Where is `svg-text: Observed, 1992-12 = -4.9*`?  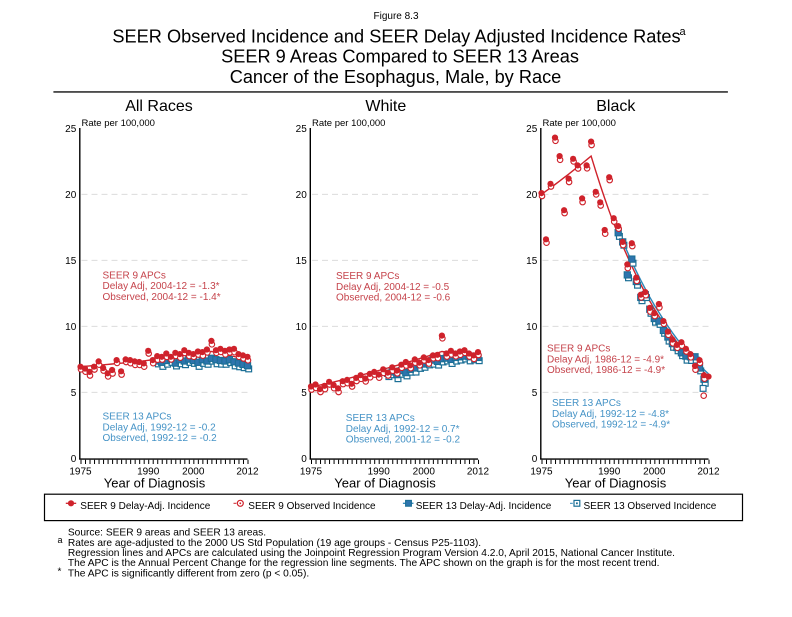
svg-text: Observed, 1992-12 = -4.9* is located at coordinates (611, 425).